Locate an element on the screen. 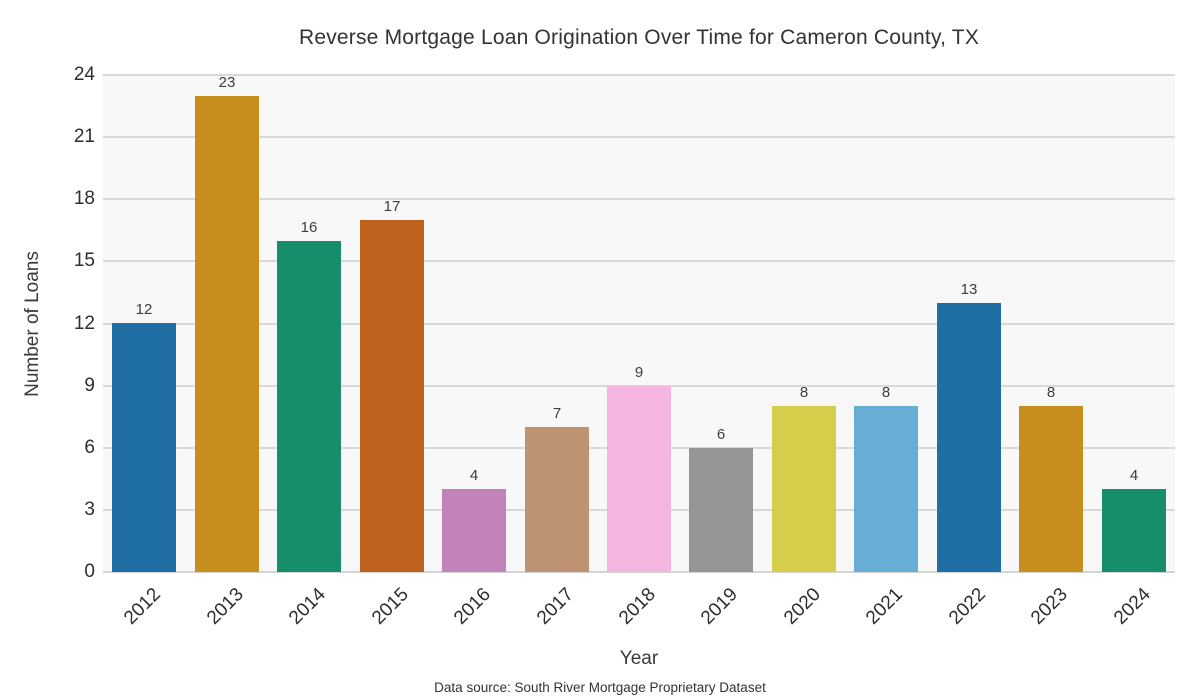  bar-value-label-2022: 13 is located at coordinates (969, 289).